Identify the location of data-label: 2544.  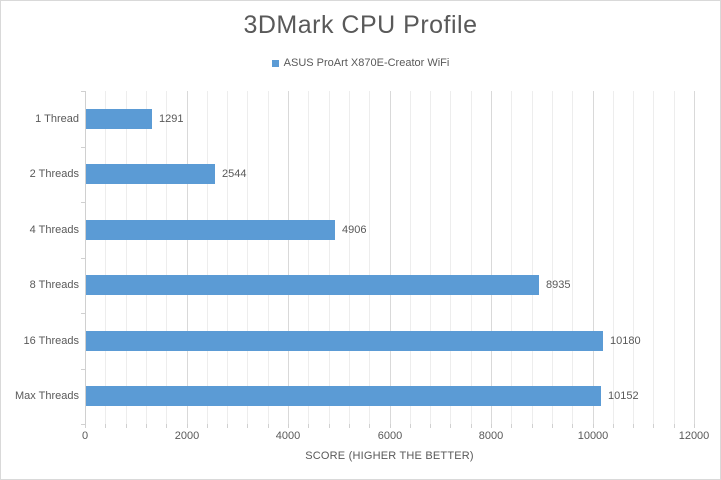
(234, 174).